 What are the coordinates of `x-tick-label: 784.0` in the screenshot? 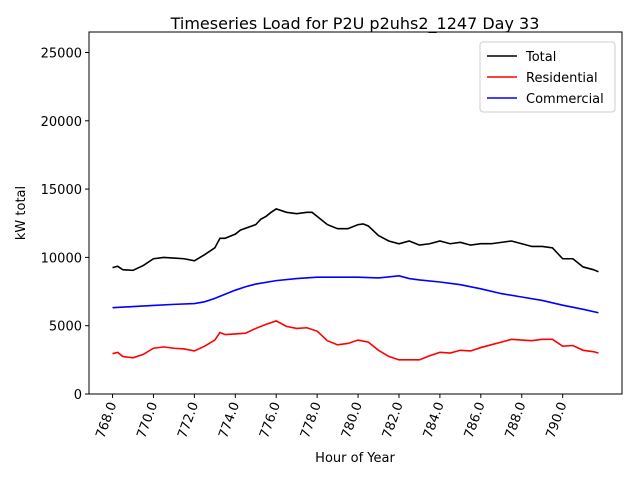 It's located at (434, 420).